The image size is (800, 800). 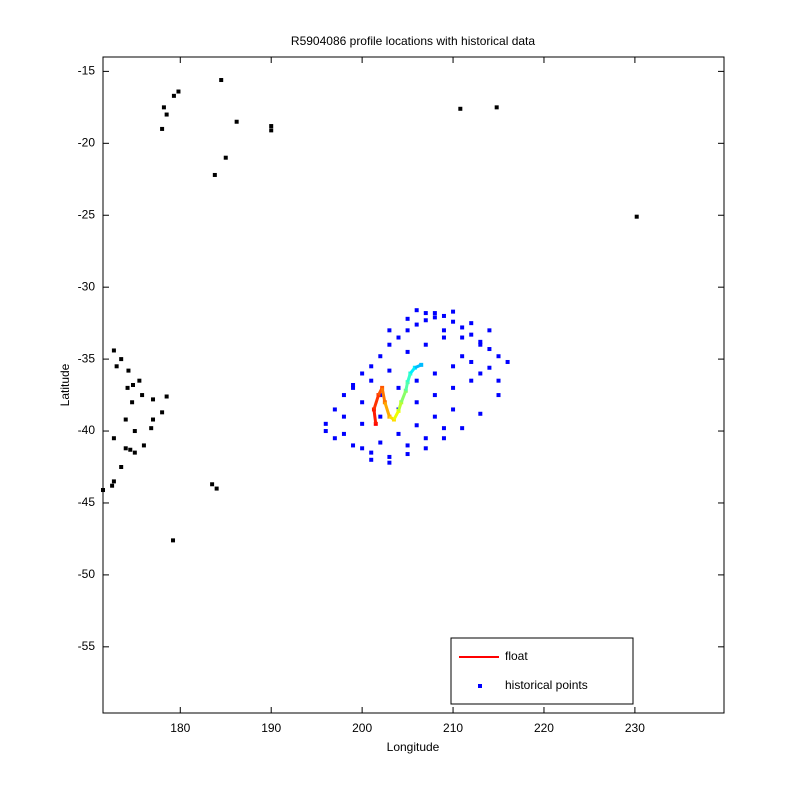 What do you see at coordinates (87, 286) in the screenshot?
I see `y-tick-label: -30` at bounding box center [87, 286].